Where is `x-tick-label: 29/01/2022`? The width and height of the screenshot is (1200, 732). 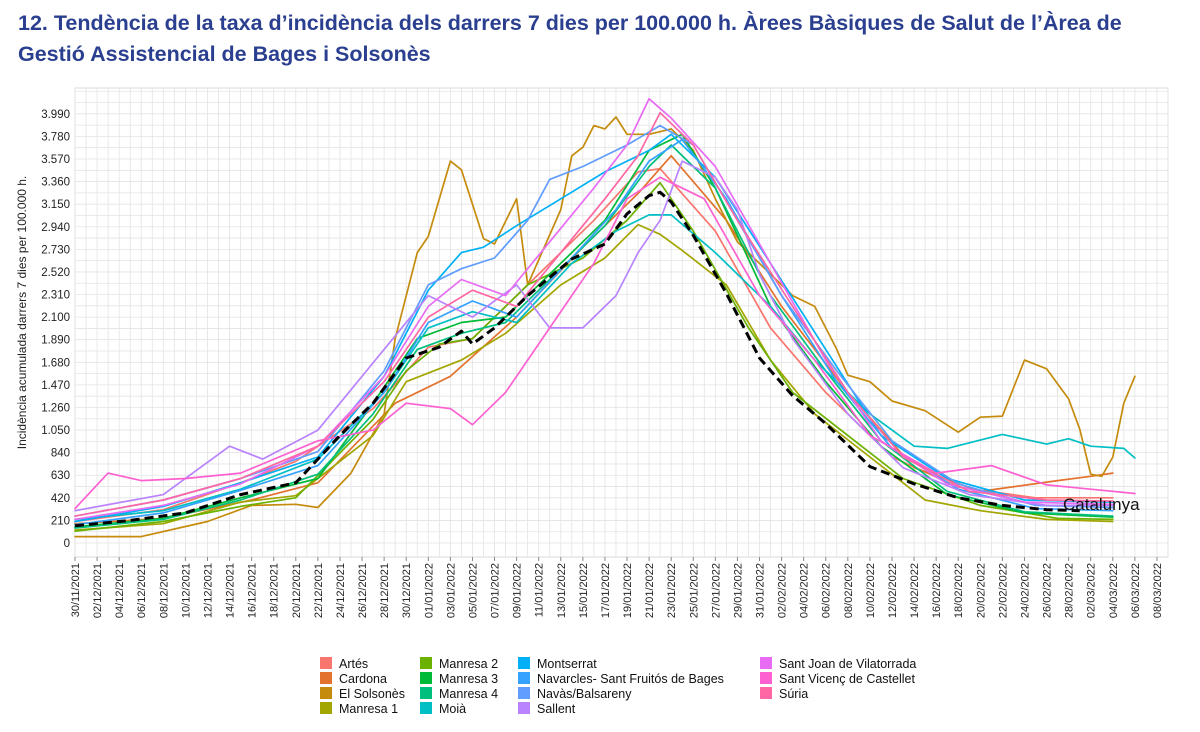
x-tick-label: 29/01/2022 is located at coordinates (738, 590).